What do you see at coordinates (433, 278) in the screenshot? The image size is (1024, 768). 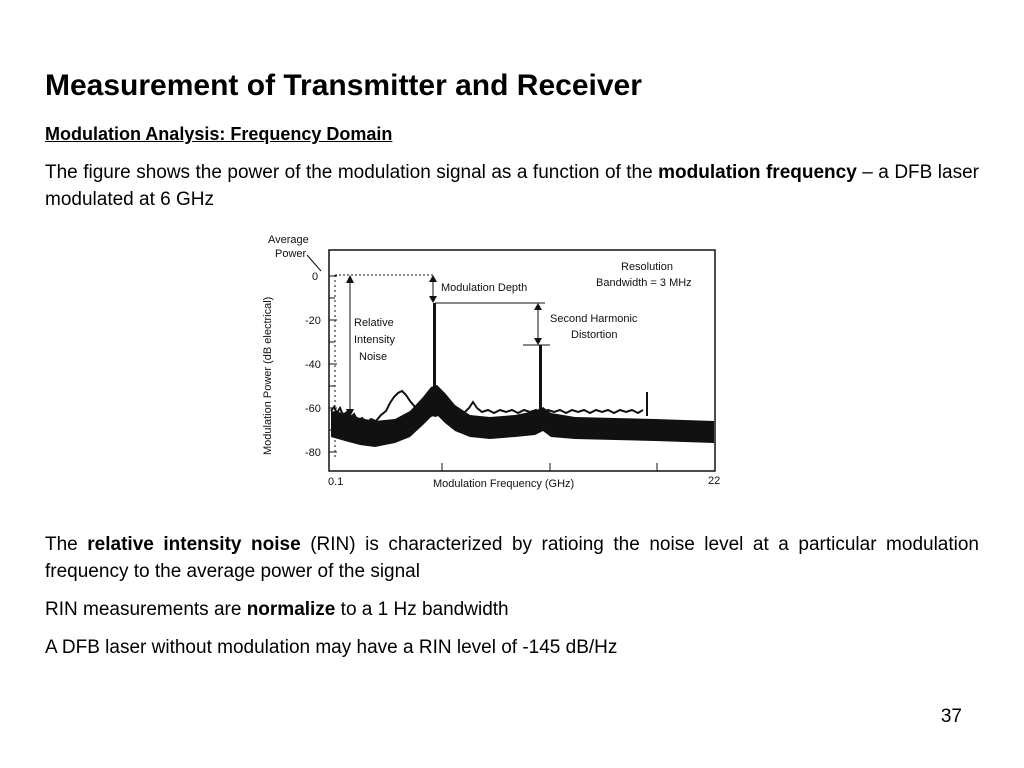 I see `modulation-depth-arrow-head-top` at bounding box center [433, 278].